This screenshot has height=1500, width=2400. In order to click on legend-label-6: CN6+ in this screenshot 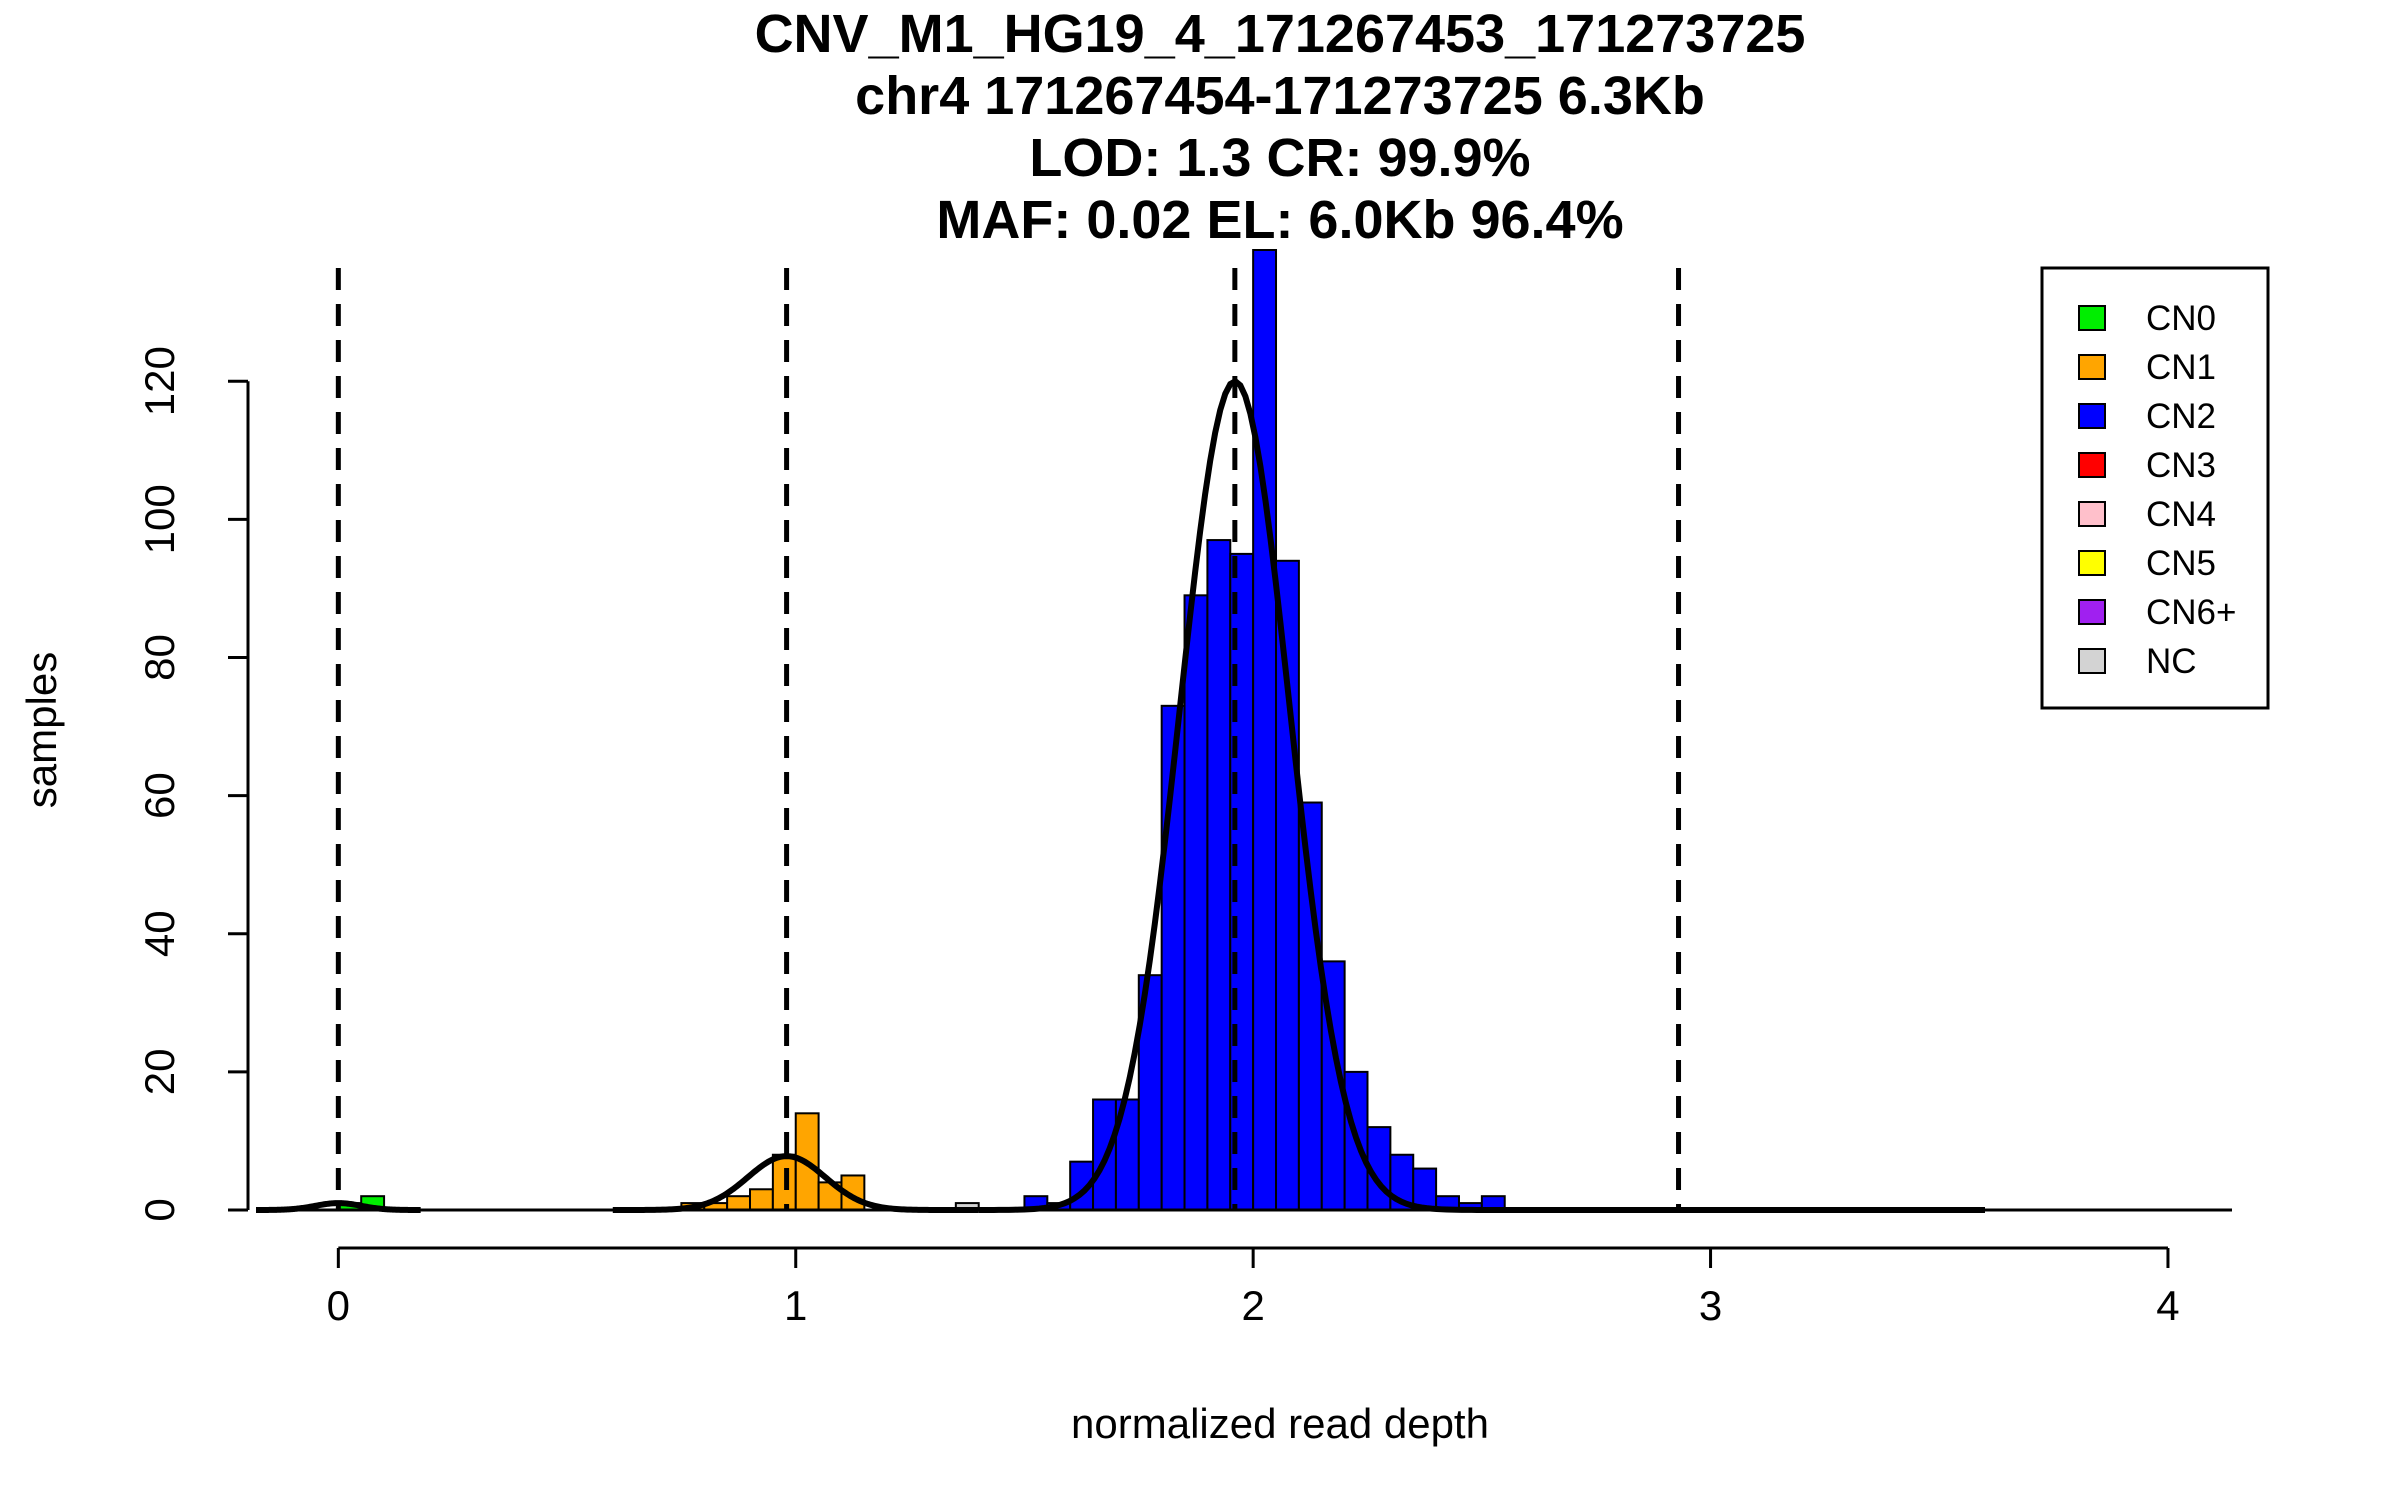, I will do `click(2191, 612)`.